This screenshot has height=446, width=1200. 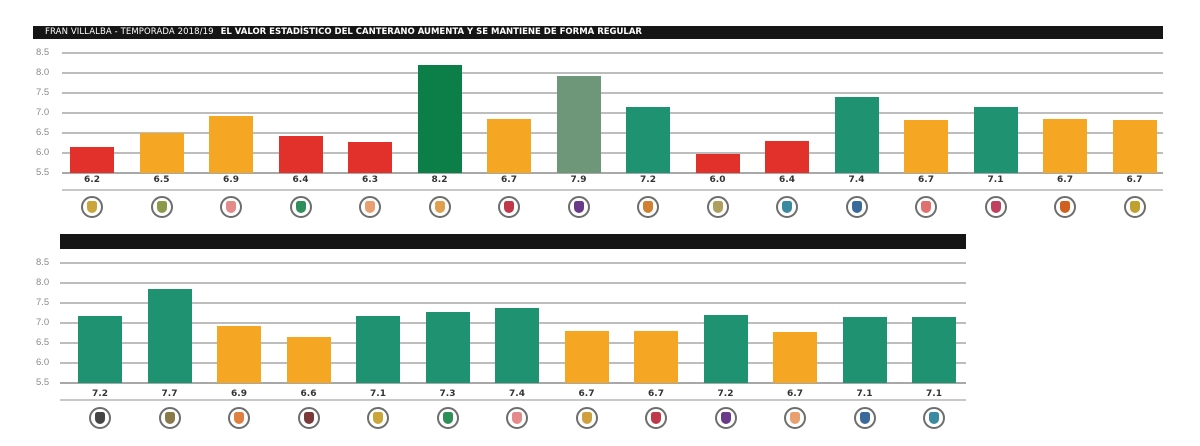 I want to click on club-crest-2-icon, so click(x=161, y=207).